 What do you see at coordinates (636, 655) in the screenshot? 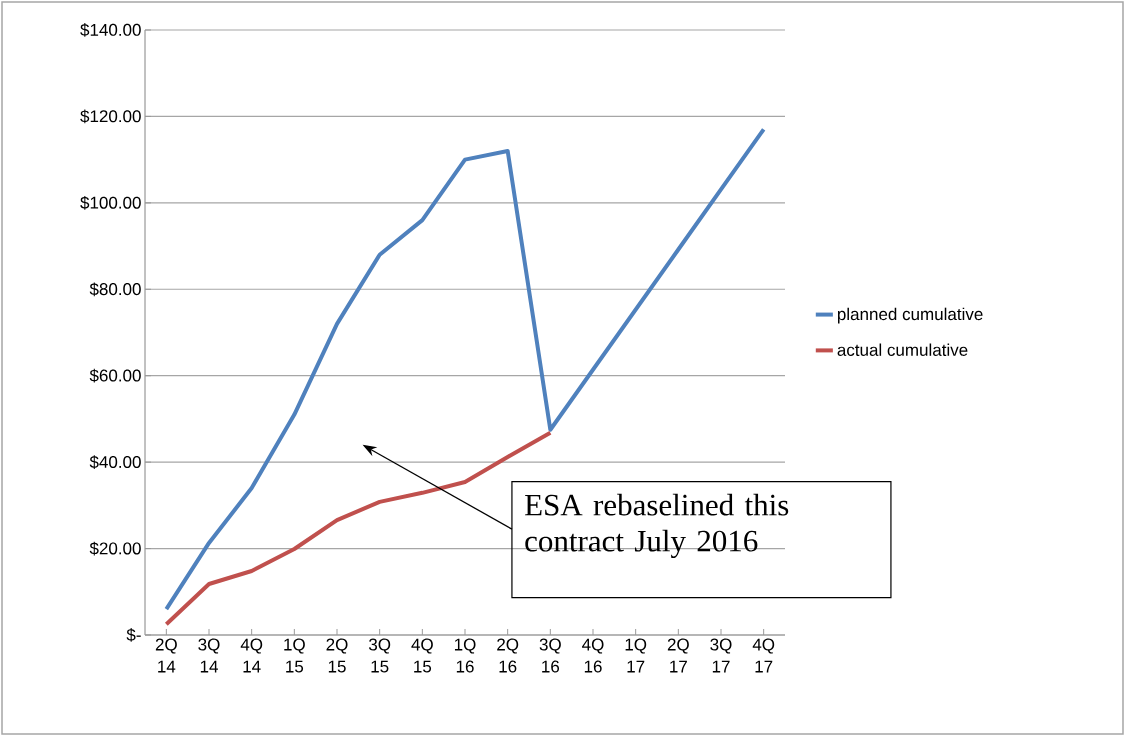
I see `x-tick-label: 1Q 17` at bounding box center [636, 655].